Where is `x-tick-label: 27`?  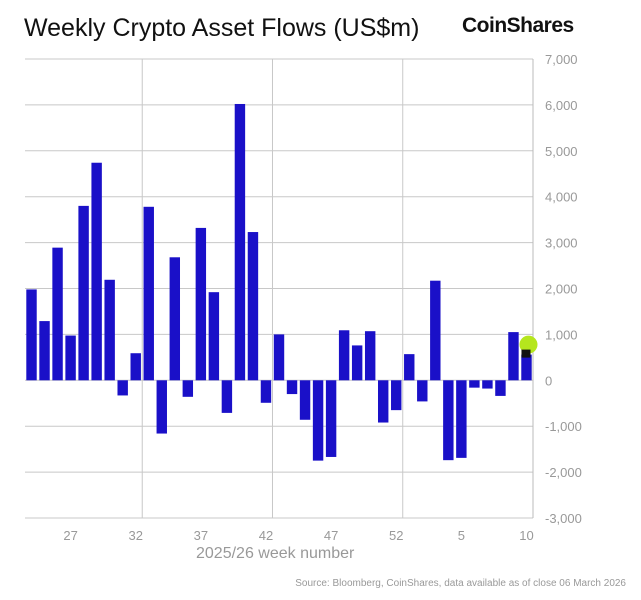 x-tick-label: 27 is located at coordinates (70, 535).